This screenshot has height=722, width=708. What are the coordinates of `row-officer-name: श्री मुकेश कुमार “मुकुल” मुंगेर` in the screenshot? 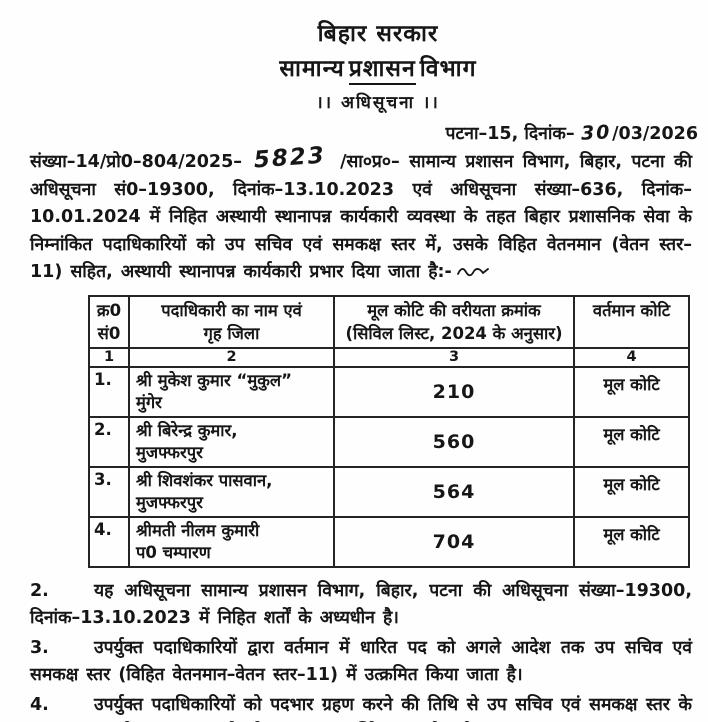 It's located at (231, 391).